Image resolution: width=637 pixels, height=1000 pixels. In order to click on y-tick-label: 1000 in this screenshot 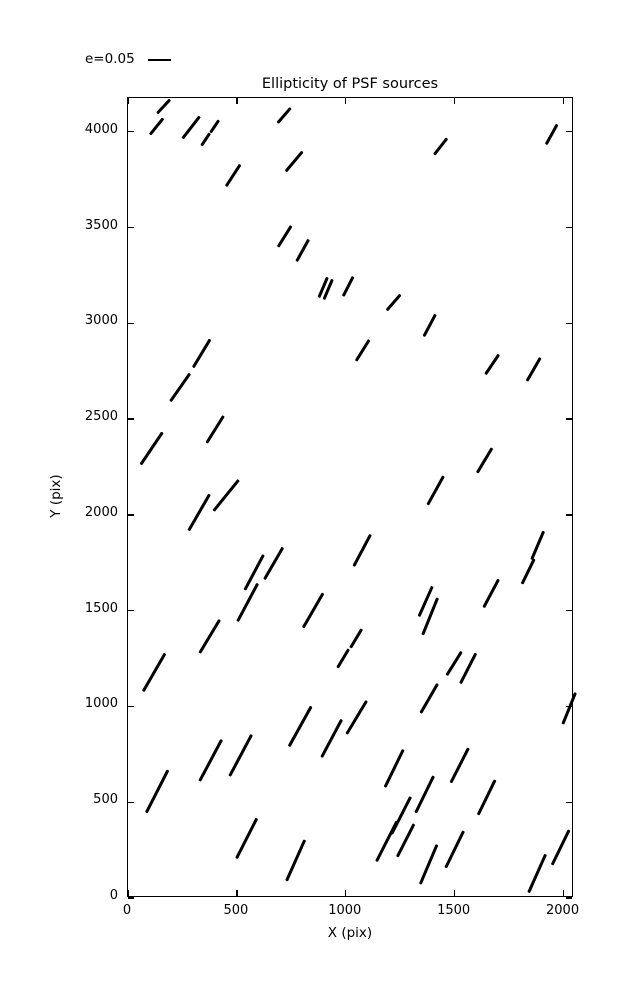, I will do `click(101, 704)`.